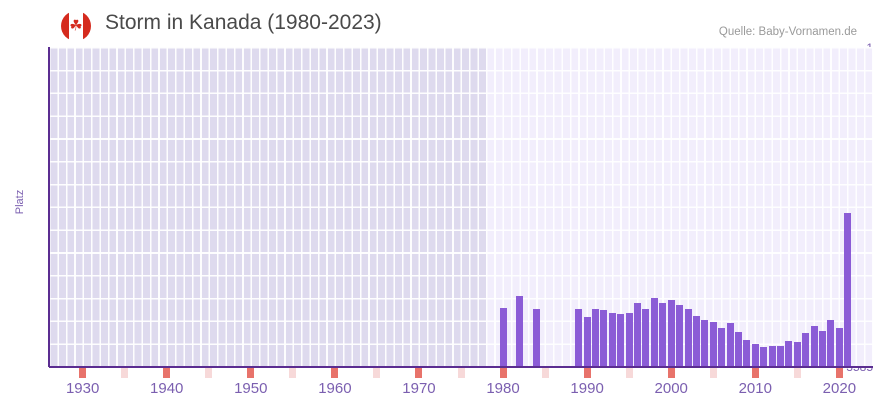 This screenshot has width=873, height=412. I want to click on x-axis-ticks, so click(461, 373).